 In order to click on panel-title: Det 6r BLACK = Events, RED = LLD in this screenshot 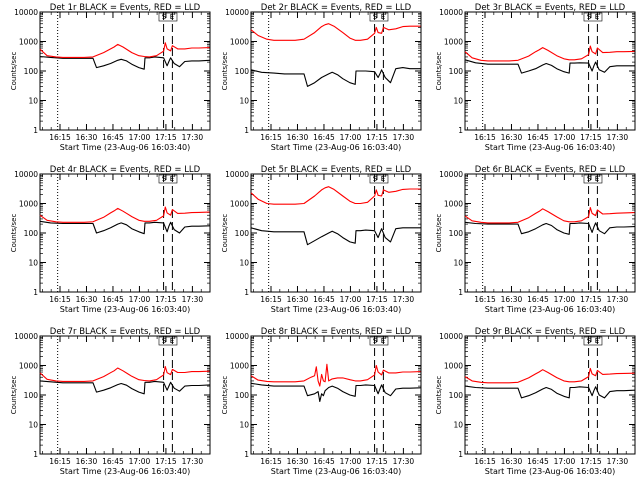, I will do `click(550, 170)`.